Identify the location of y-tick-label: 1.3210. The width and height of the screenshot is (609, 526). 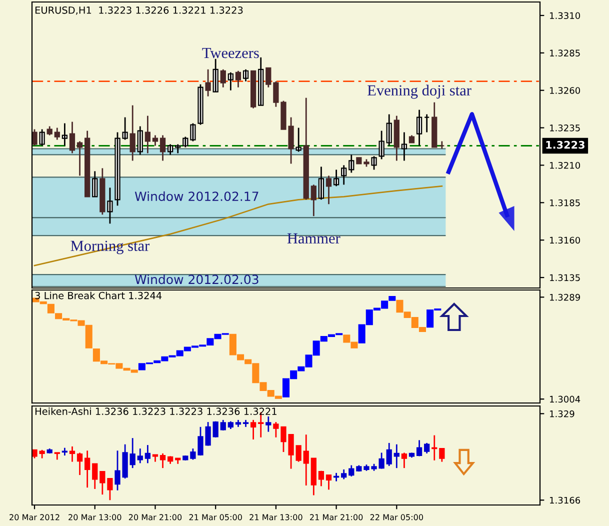
(565, 165).